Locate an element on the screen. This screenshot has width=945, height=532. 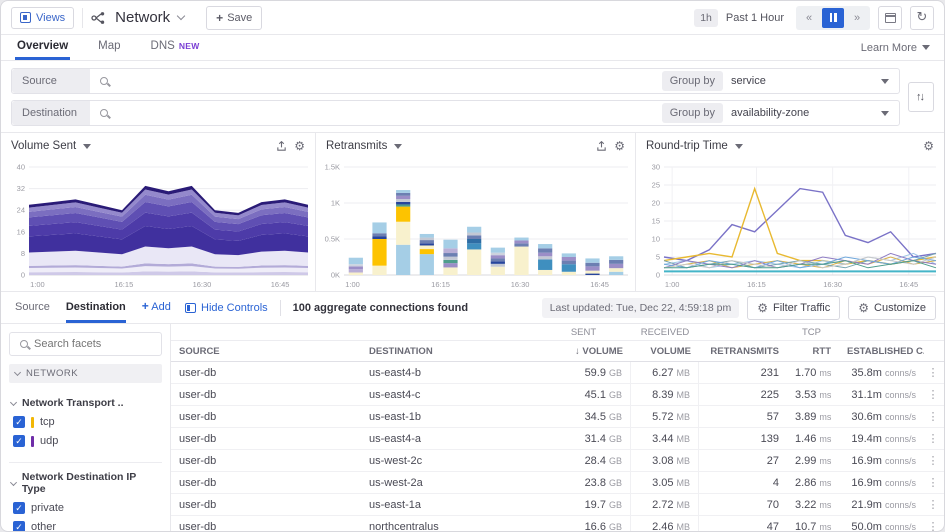
tab-map: Map is located at coordinates (109, 47).